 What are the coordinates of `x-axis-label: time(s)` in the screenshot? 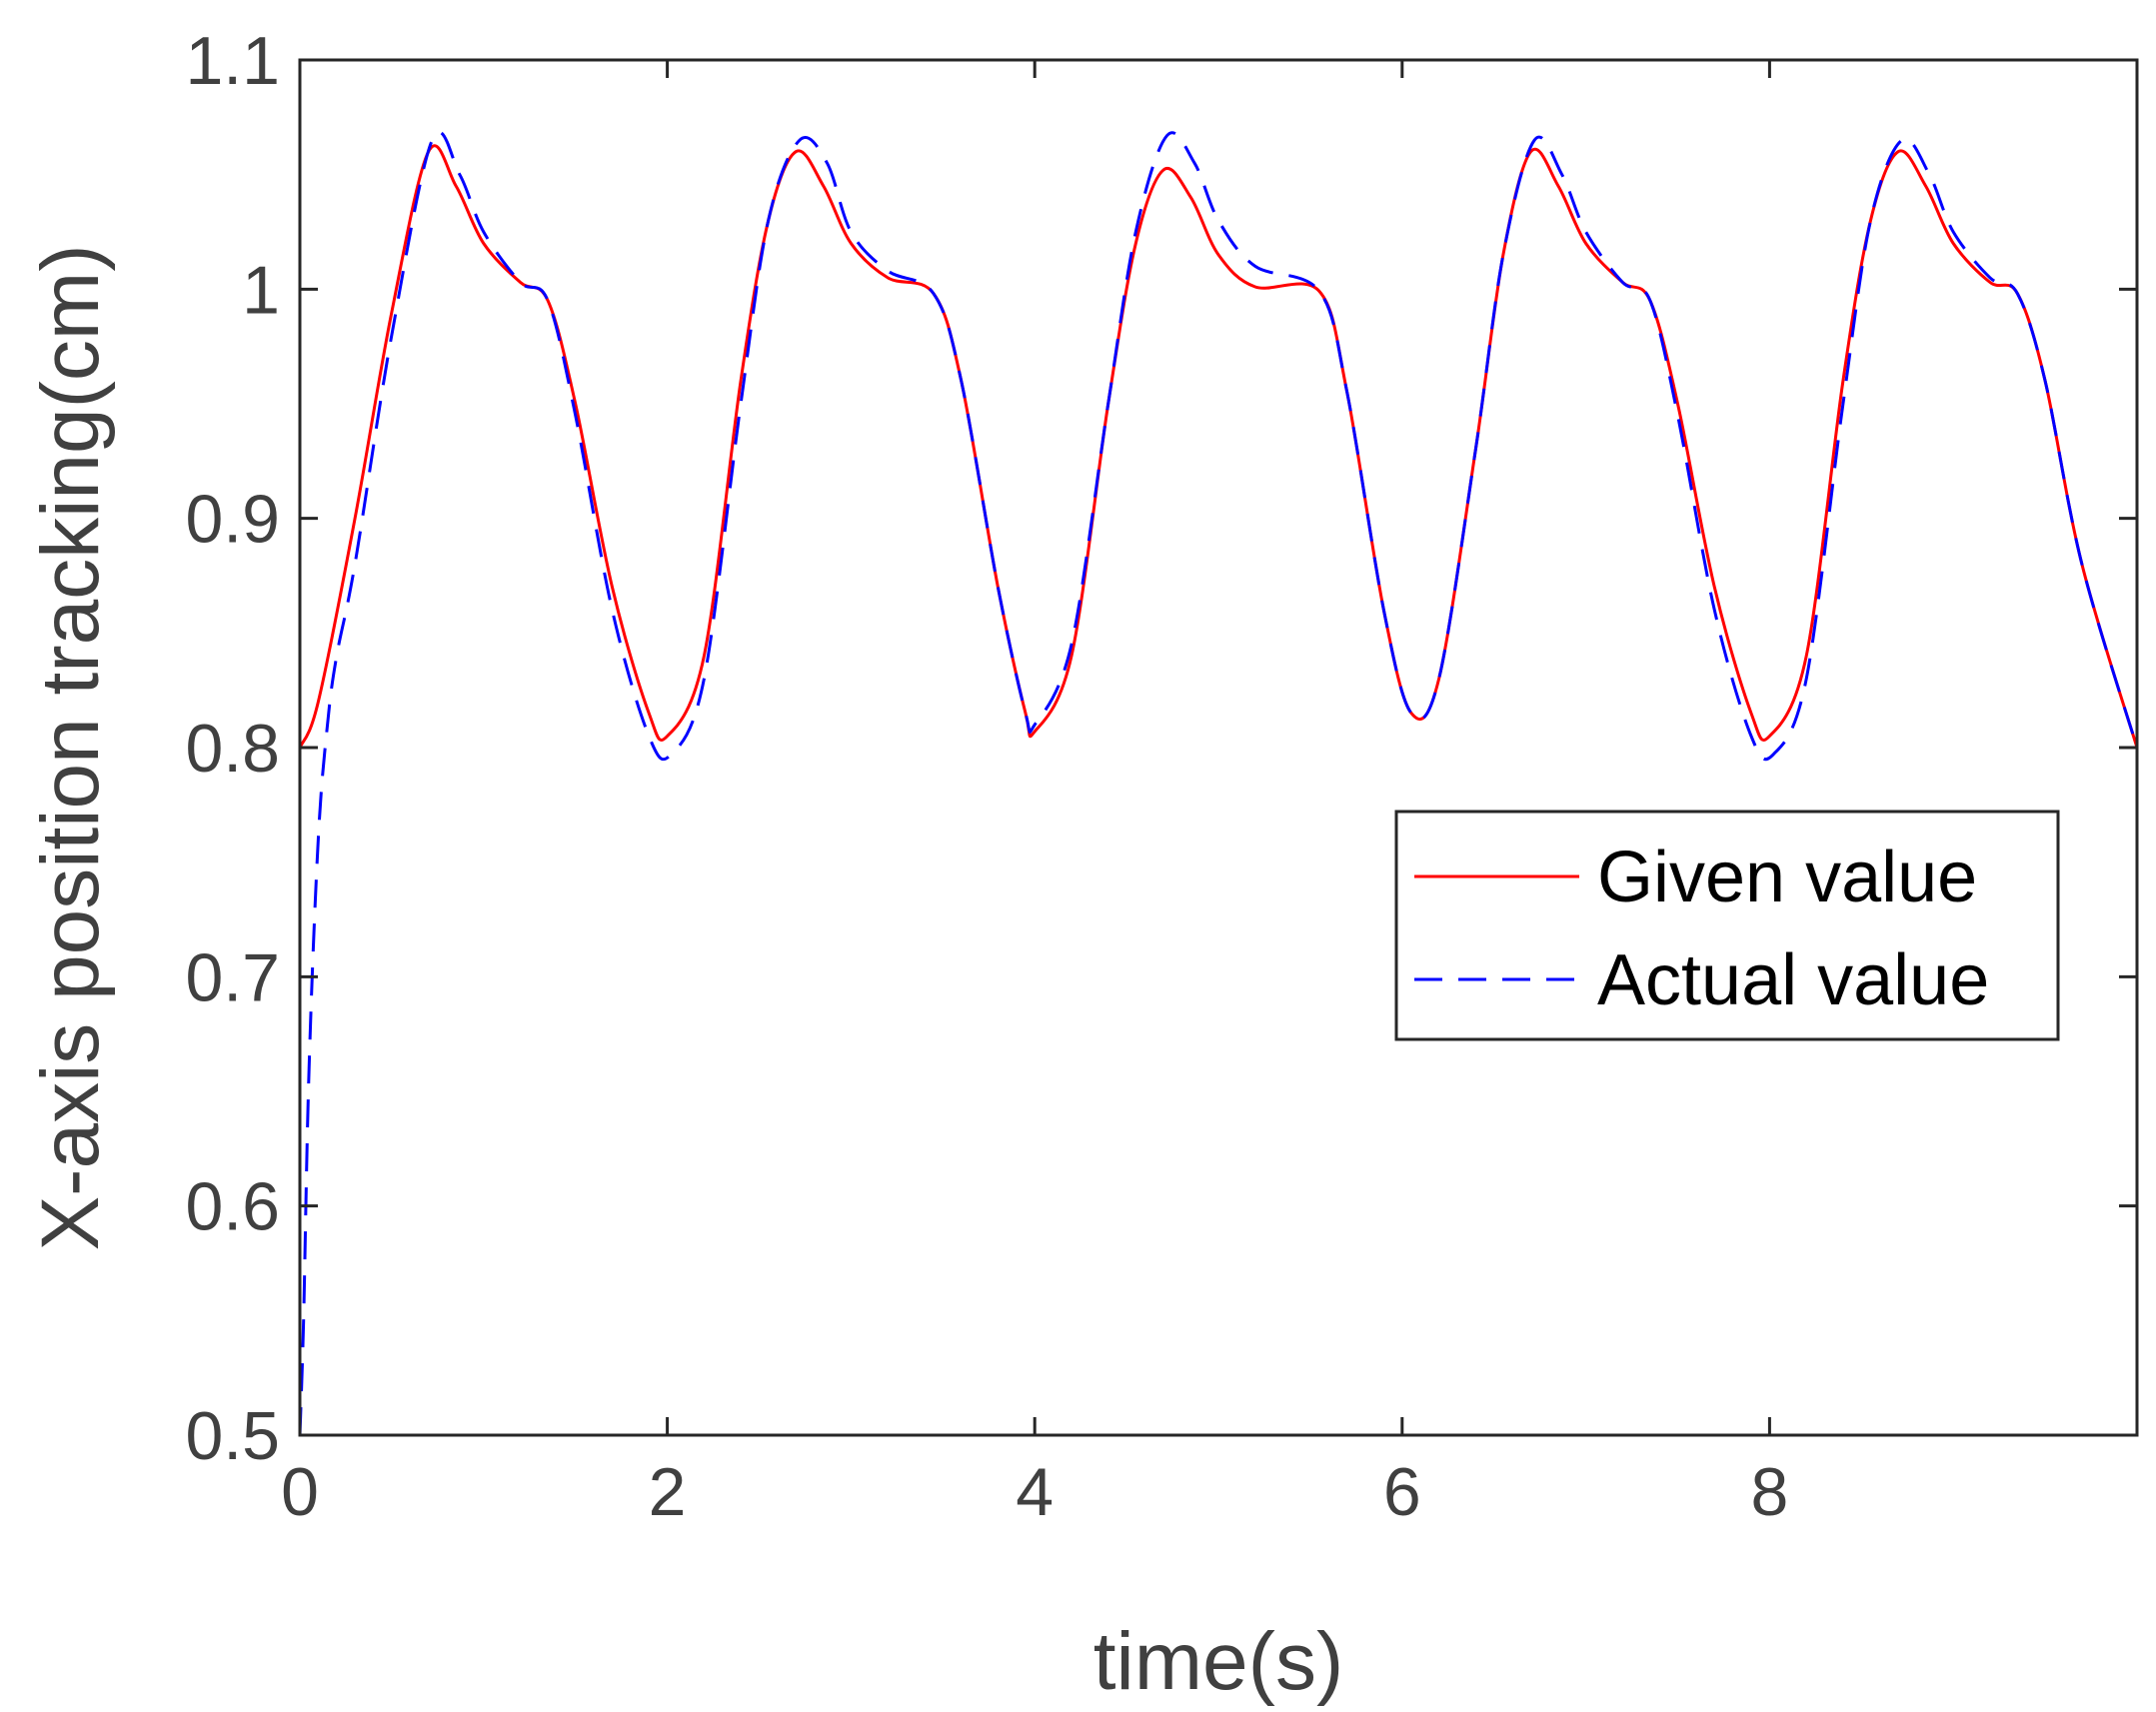 It's located at (1218, 1661).